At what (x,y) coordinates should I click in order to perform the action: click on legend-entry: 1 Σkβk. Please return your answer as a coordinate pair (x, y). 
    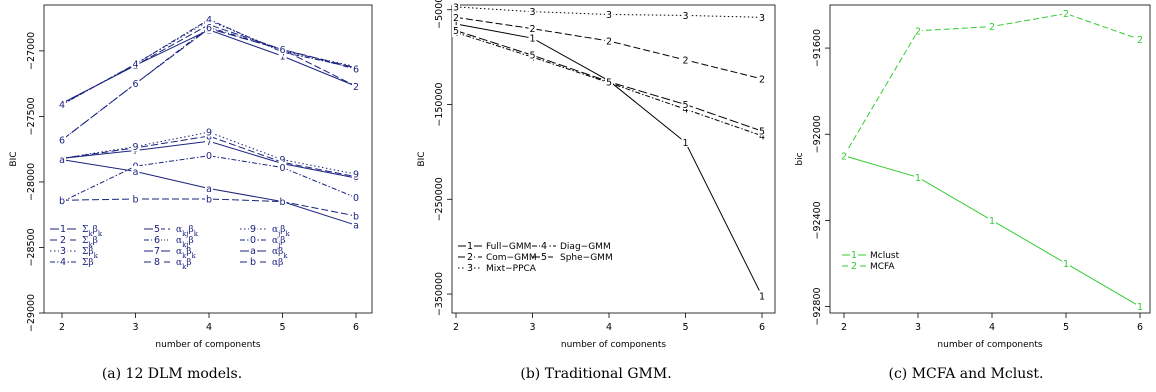
    Looking at the image, I should click on (76, 230).